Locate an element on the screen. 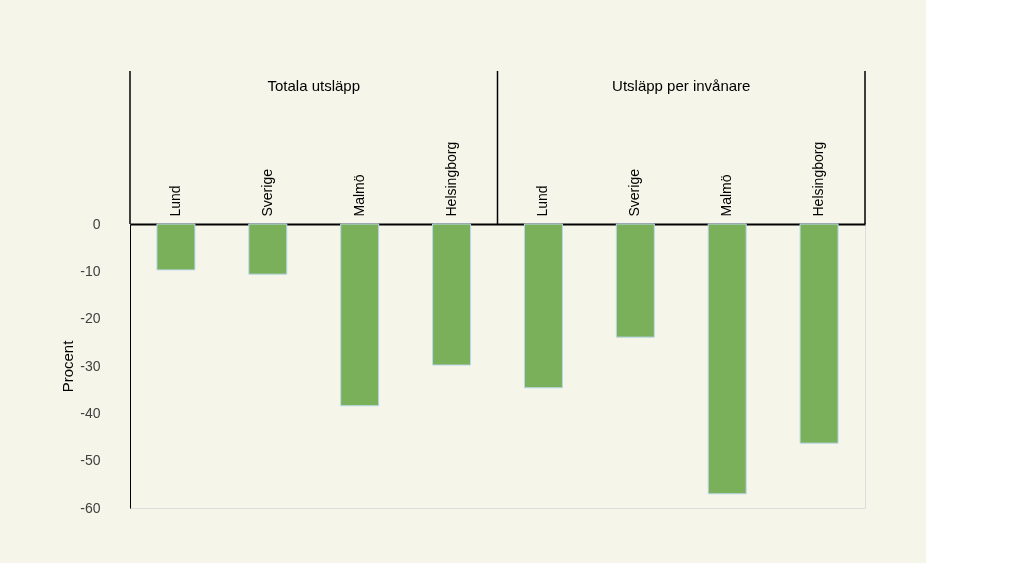 This screenshot has width=1022, height=563. y-axis-title: Procent is located at coordinates (68, 366).